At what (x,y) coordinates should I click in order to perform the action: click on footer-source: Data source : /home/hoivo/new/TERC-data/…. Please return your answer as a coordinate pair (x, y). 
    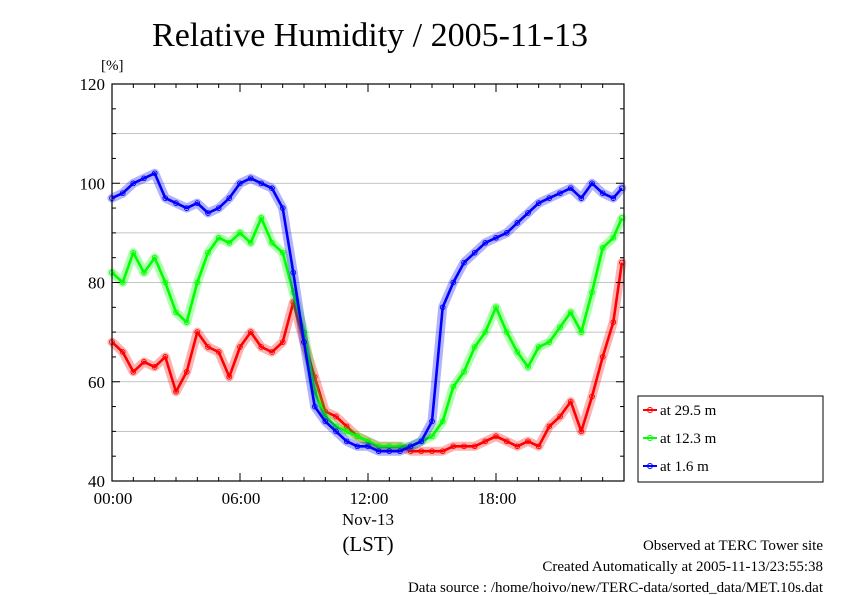
    Looking at the image, I should click on (616, 587).